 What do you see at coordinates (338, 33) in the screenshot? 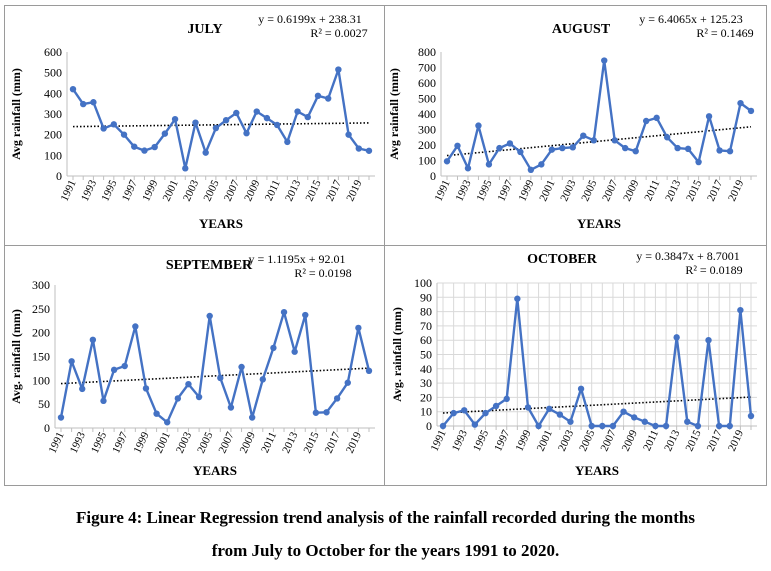
I see `trend-r-squared: R² = 0.0027` at bounding box center [338, 33].